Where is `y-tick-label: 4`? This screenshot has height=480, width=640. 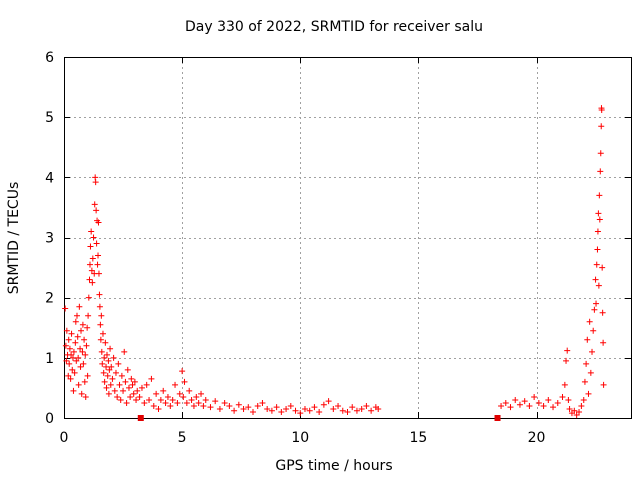 y-tick-label: 4 is located at coordinates (49, 178).